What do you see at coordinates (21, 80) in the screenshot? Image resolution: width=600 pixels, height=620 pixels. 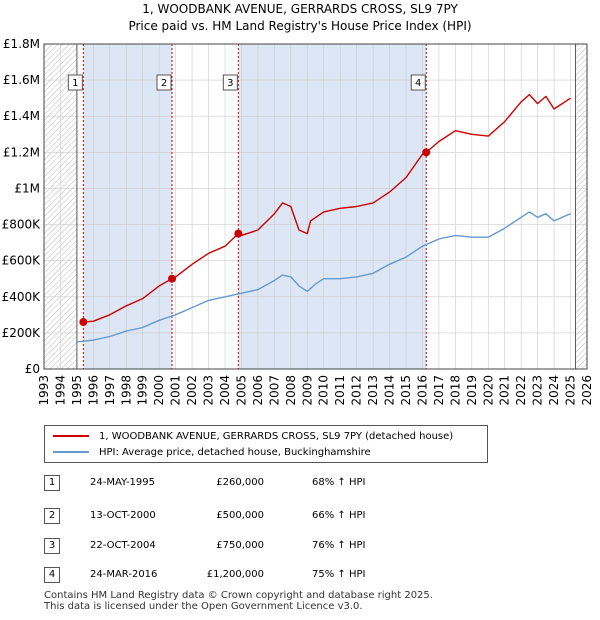 I see `y-tick-label: £1.6M` at bounding box center [21, 80].